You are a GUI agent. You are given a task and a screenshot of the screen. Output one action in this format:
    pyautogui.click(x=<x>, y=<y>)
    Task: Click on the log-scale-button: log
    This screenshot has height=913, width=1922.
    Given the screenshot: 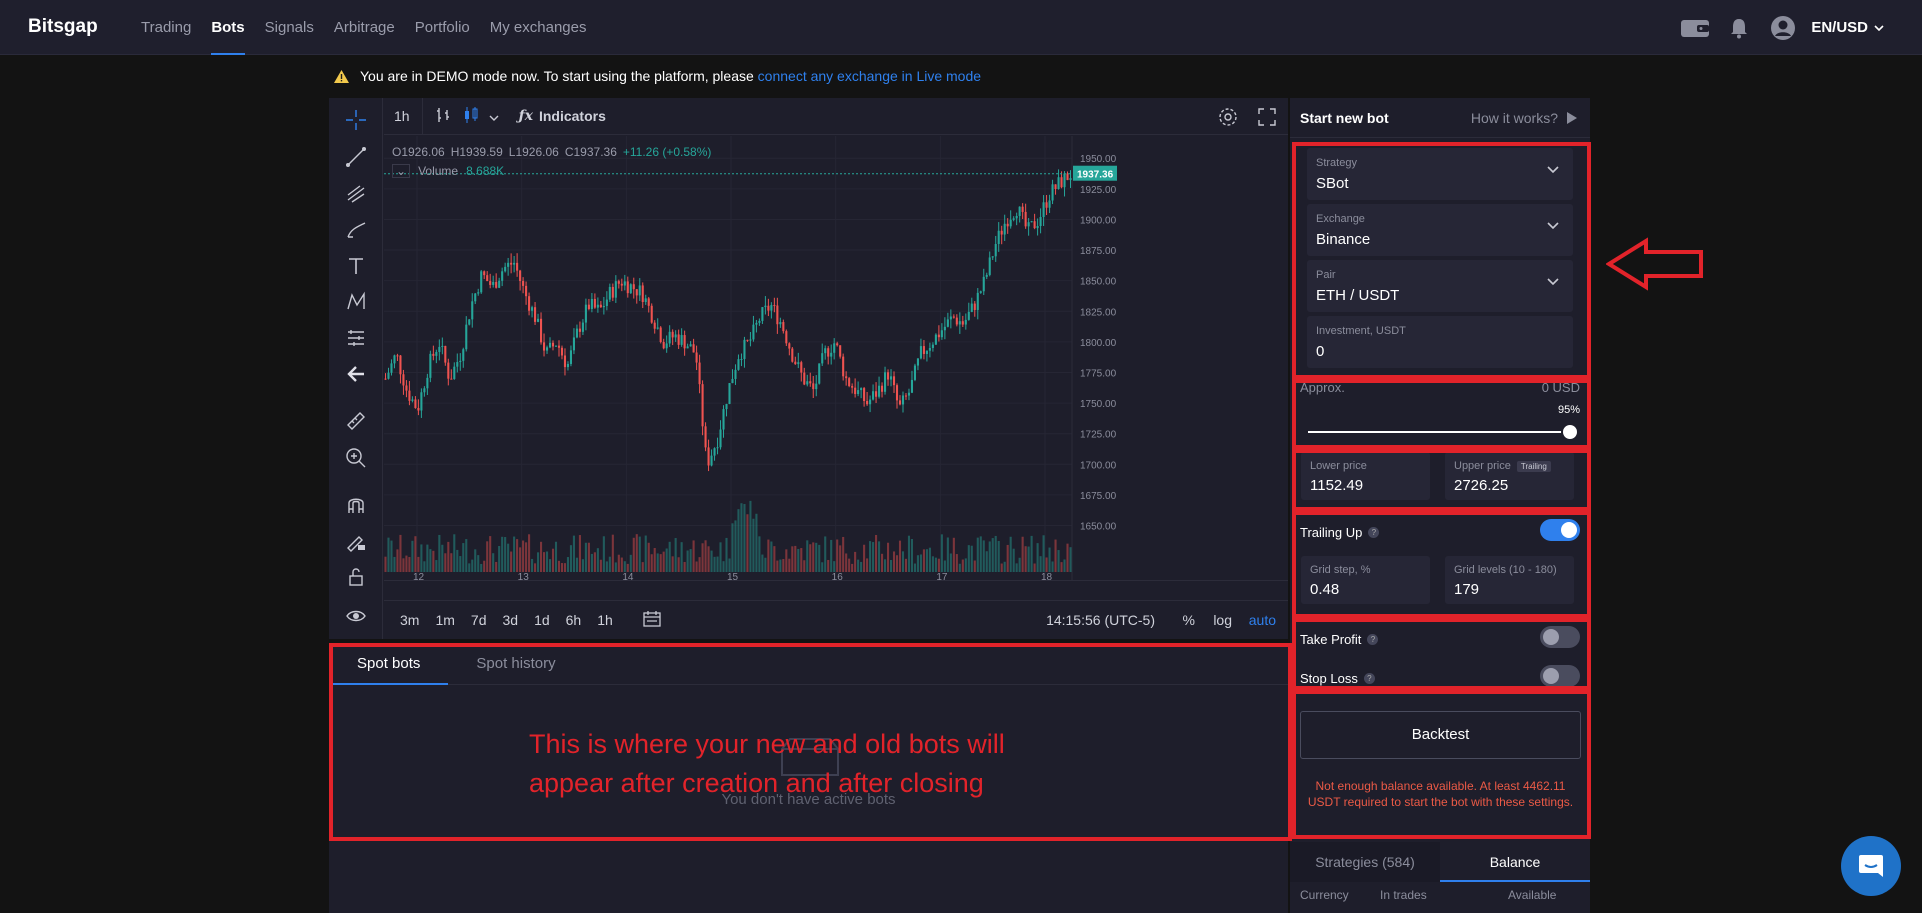 What is the action you would take?
    pyautogui.click(x=1222, y=620)
    